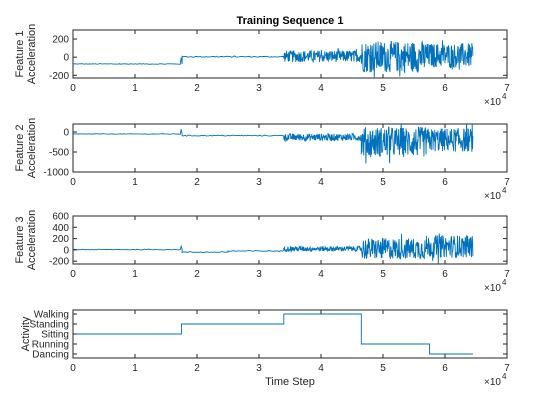  I want to click on chart-title: Training Sequence 1, so click(290, 21).